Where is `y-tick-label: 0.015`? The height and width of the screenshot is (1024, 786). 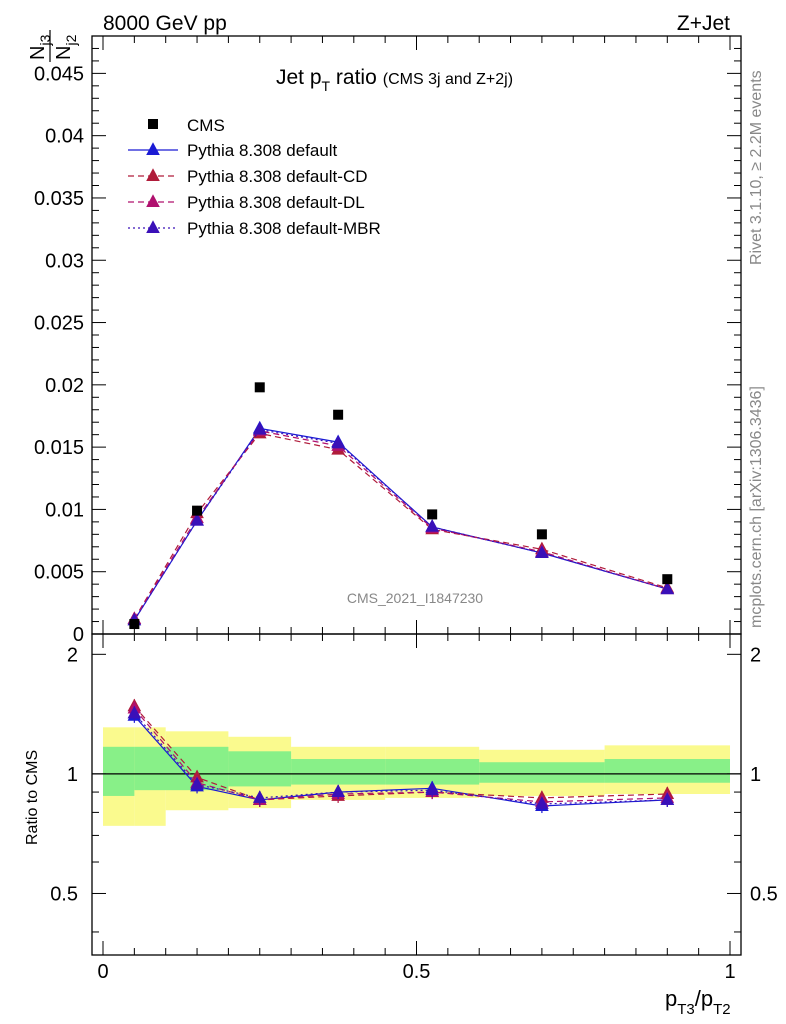
y-tick-label: 0.015 is located at coordinates (59, 448).